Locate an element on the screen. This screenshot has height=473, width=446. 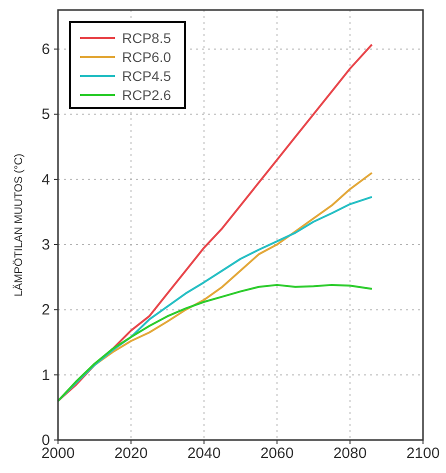
y-tick-label: 1 is located at coordinates (46, 375).